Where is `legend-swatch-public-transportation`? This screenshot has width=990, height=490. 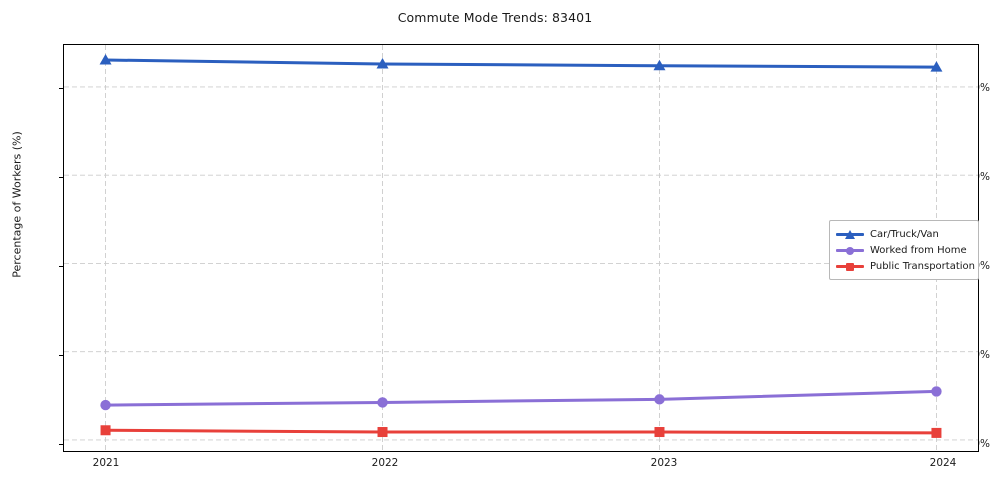 legend-swatch-public-transportation is located at coordinates (850, 266).